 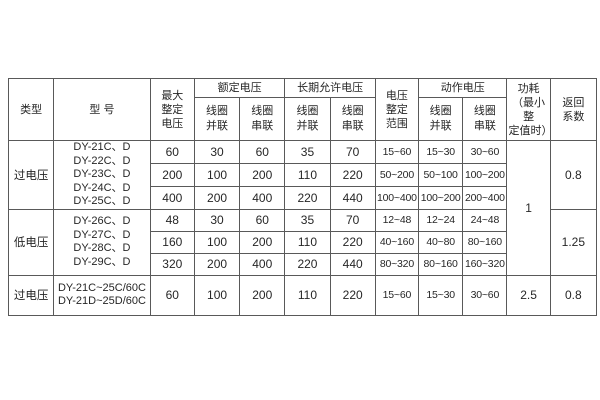 I want to click on range-cell: 40~80, so click(x=441, y=242).